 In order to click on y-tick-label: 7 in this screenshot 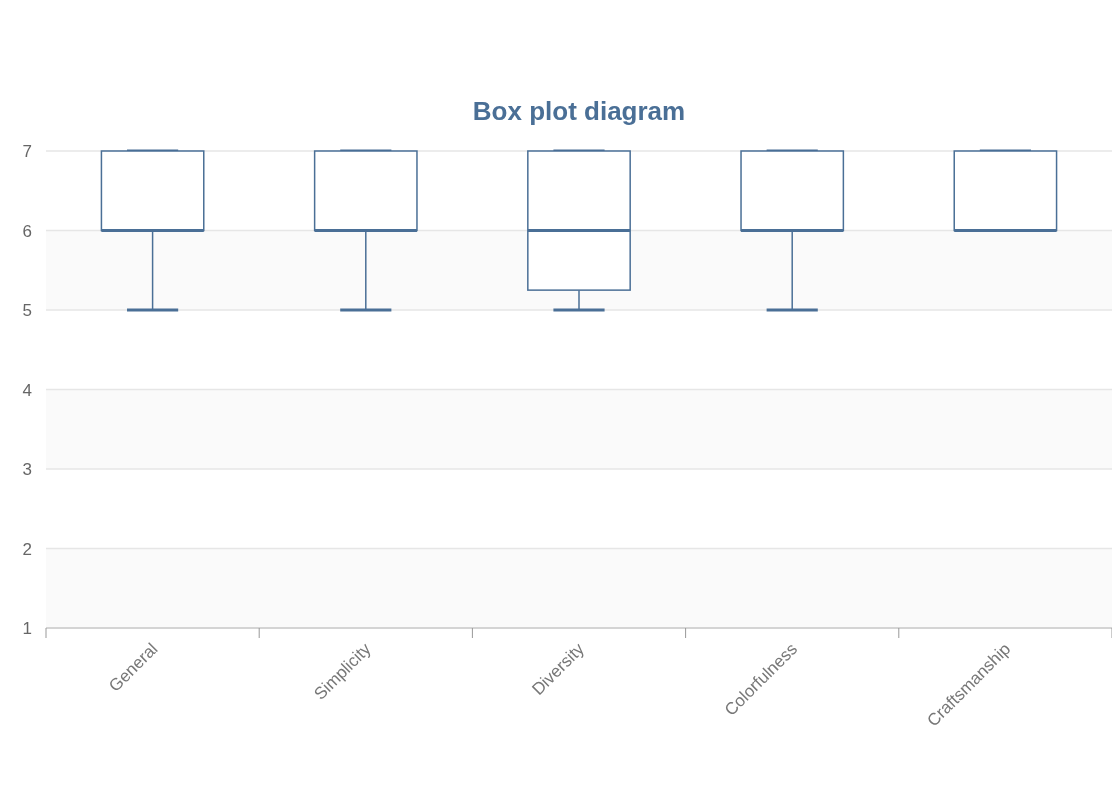, I will do `click(27, 151)`.